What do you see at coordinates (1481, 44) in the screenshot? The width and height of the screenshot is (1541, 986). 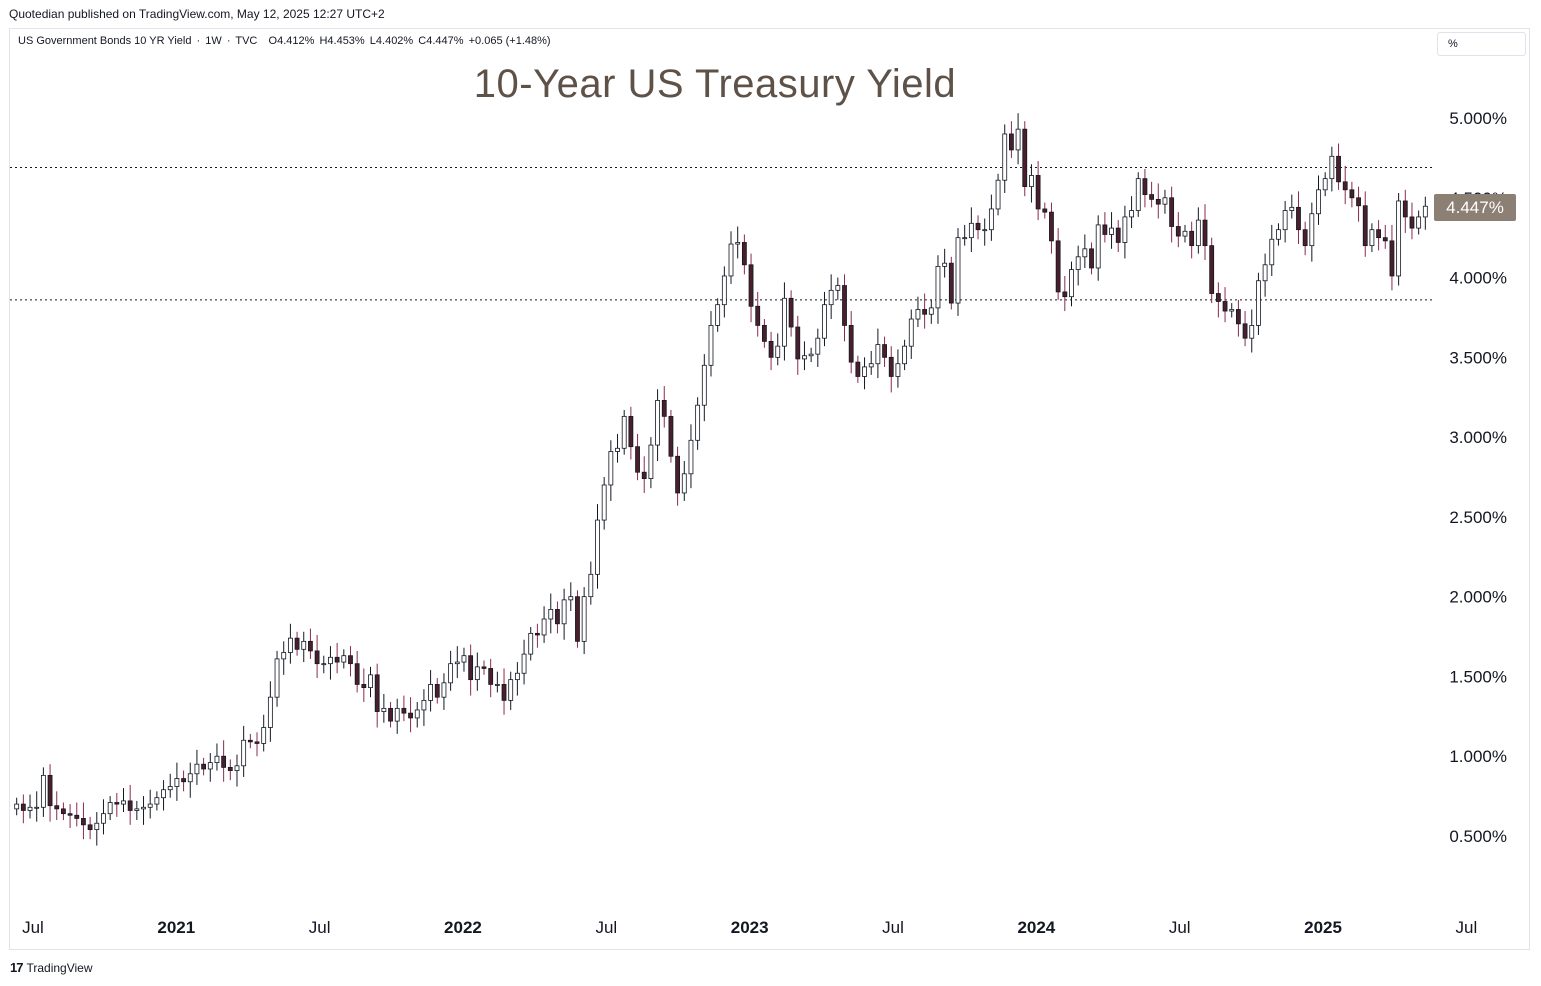 I see `scale-mode-button: %` at bounding box center [1481, 44].